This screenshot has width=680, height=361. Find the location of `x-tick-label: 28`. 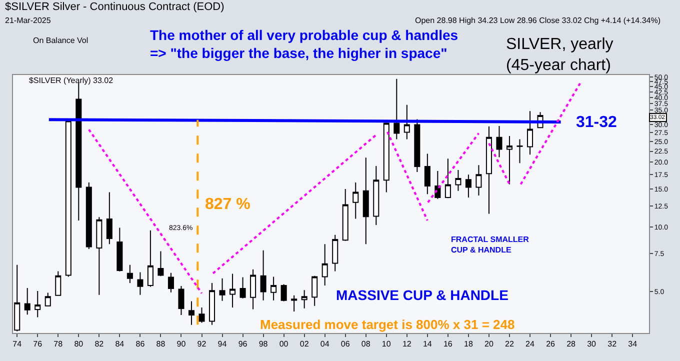

x-tick-label: 28 is located at coordinates (571, 344).